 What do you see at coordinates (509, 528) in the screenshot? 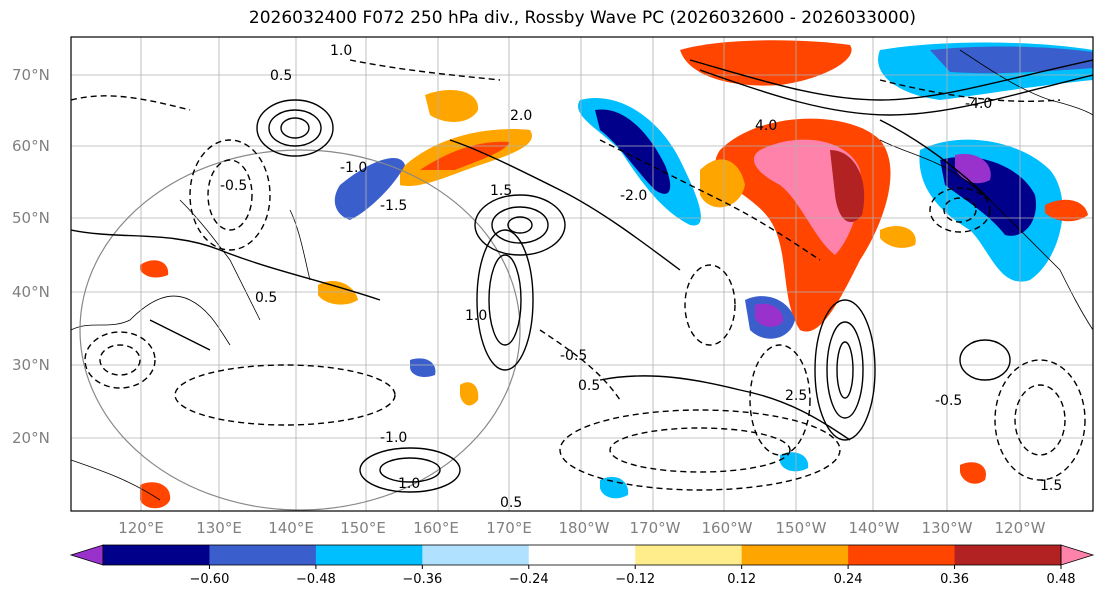
I see `lon-label: 170°E` at bounding box center [509, 528].